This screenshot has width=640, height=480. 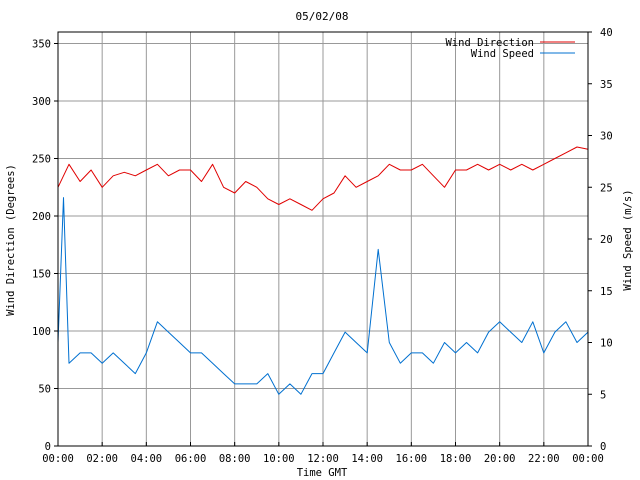 What do you see at coordinates (606, 188) in the screenshot?
I see `y-right-tick-label: 25` at bounding box center [606, 188].